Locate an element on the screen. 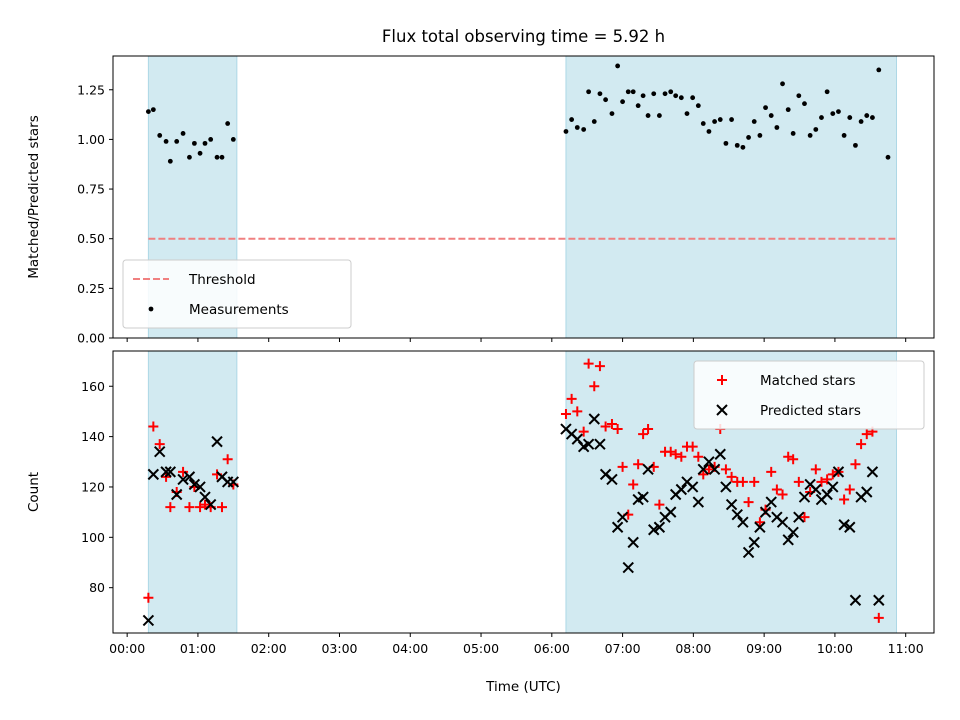  x-tick-label: 03:00 is located at coordinates (339, 648).